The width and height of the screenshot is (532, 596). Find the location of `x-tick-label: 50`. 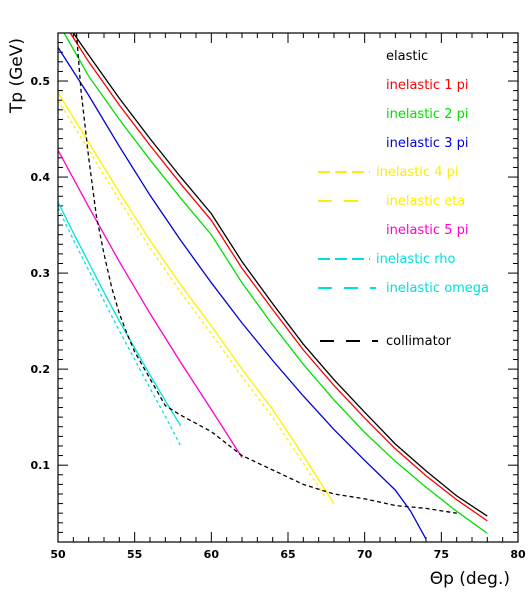

x-tick-label: 50 is located at coordinates (58, 554).